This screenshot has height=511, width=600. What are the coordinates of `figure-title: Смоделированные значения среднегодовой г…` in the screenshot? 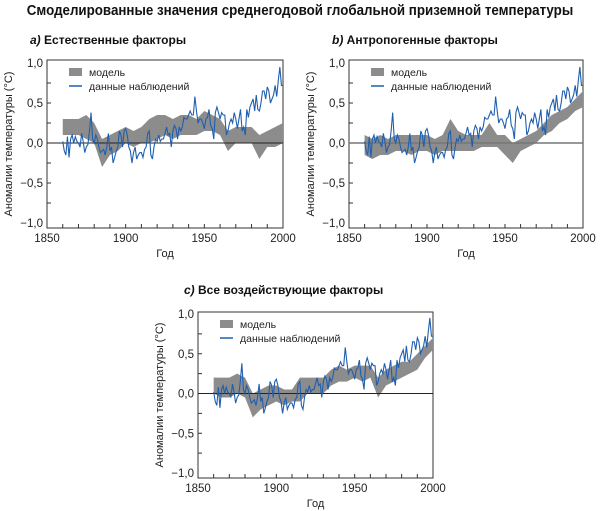 It's located at (300, 11).